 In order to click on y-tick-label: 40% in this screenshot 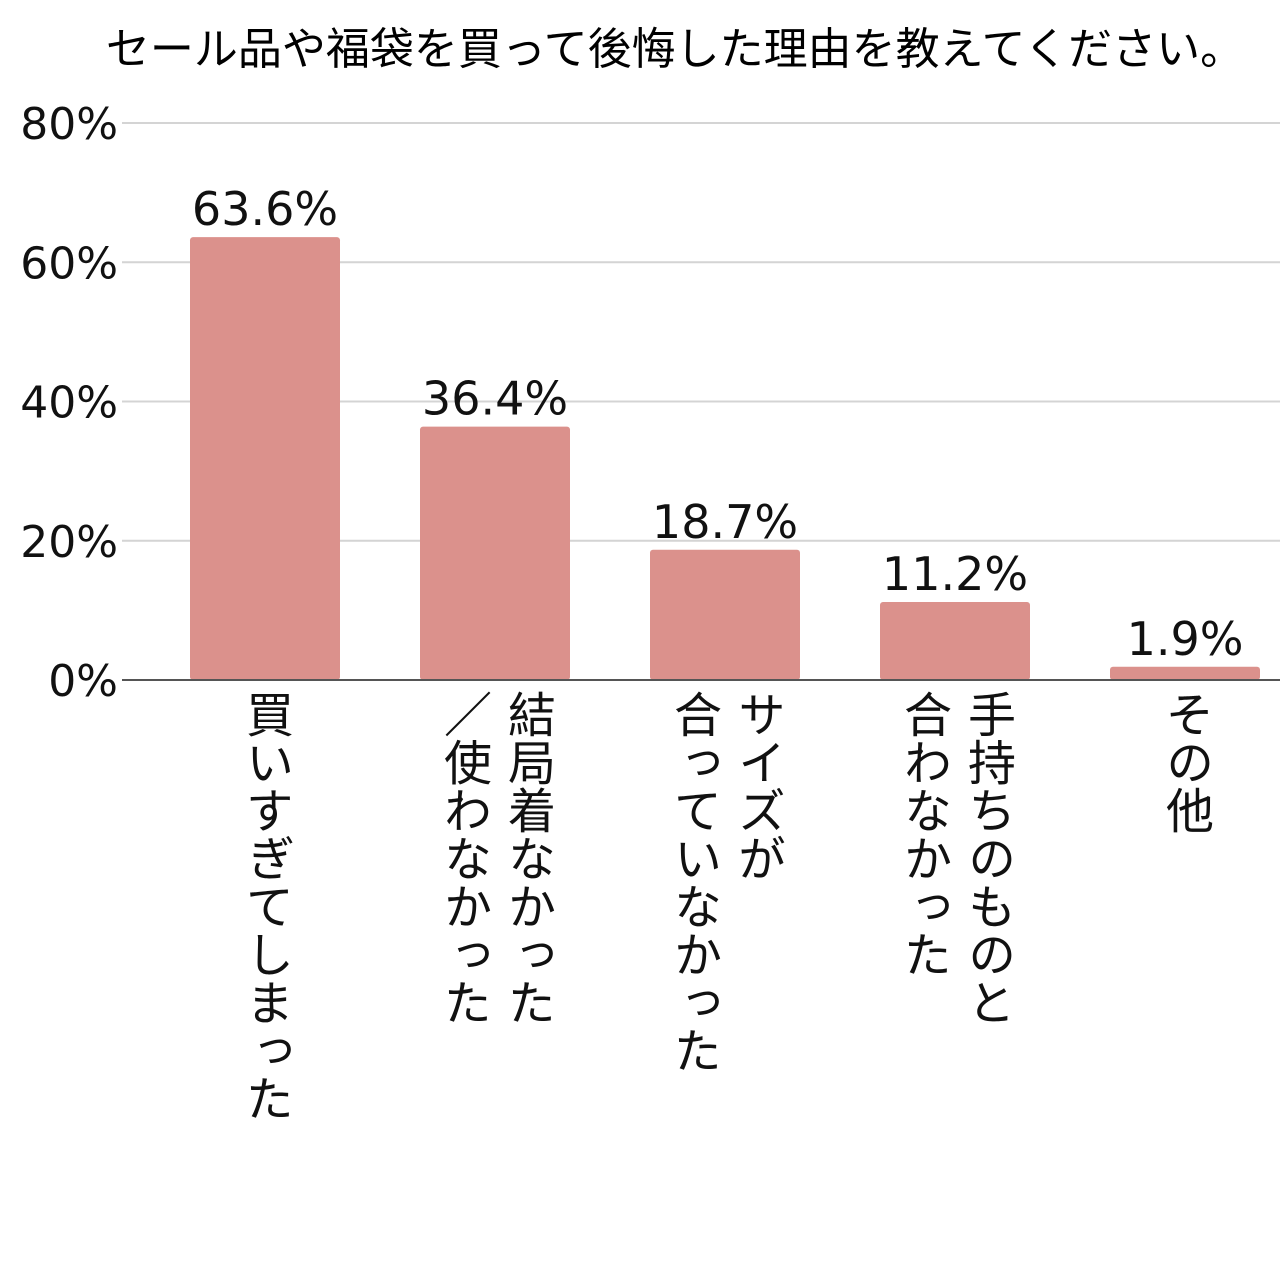, I will do `click(69, 403)`.